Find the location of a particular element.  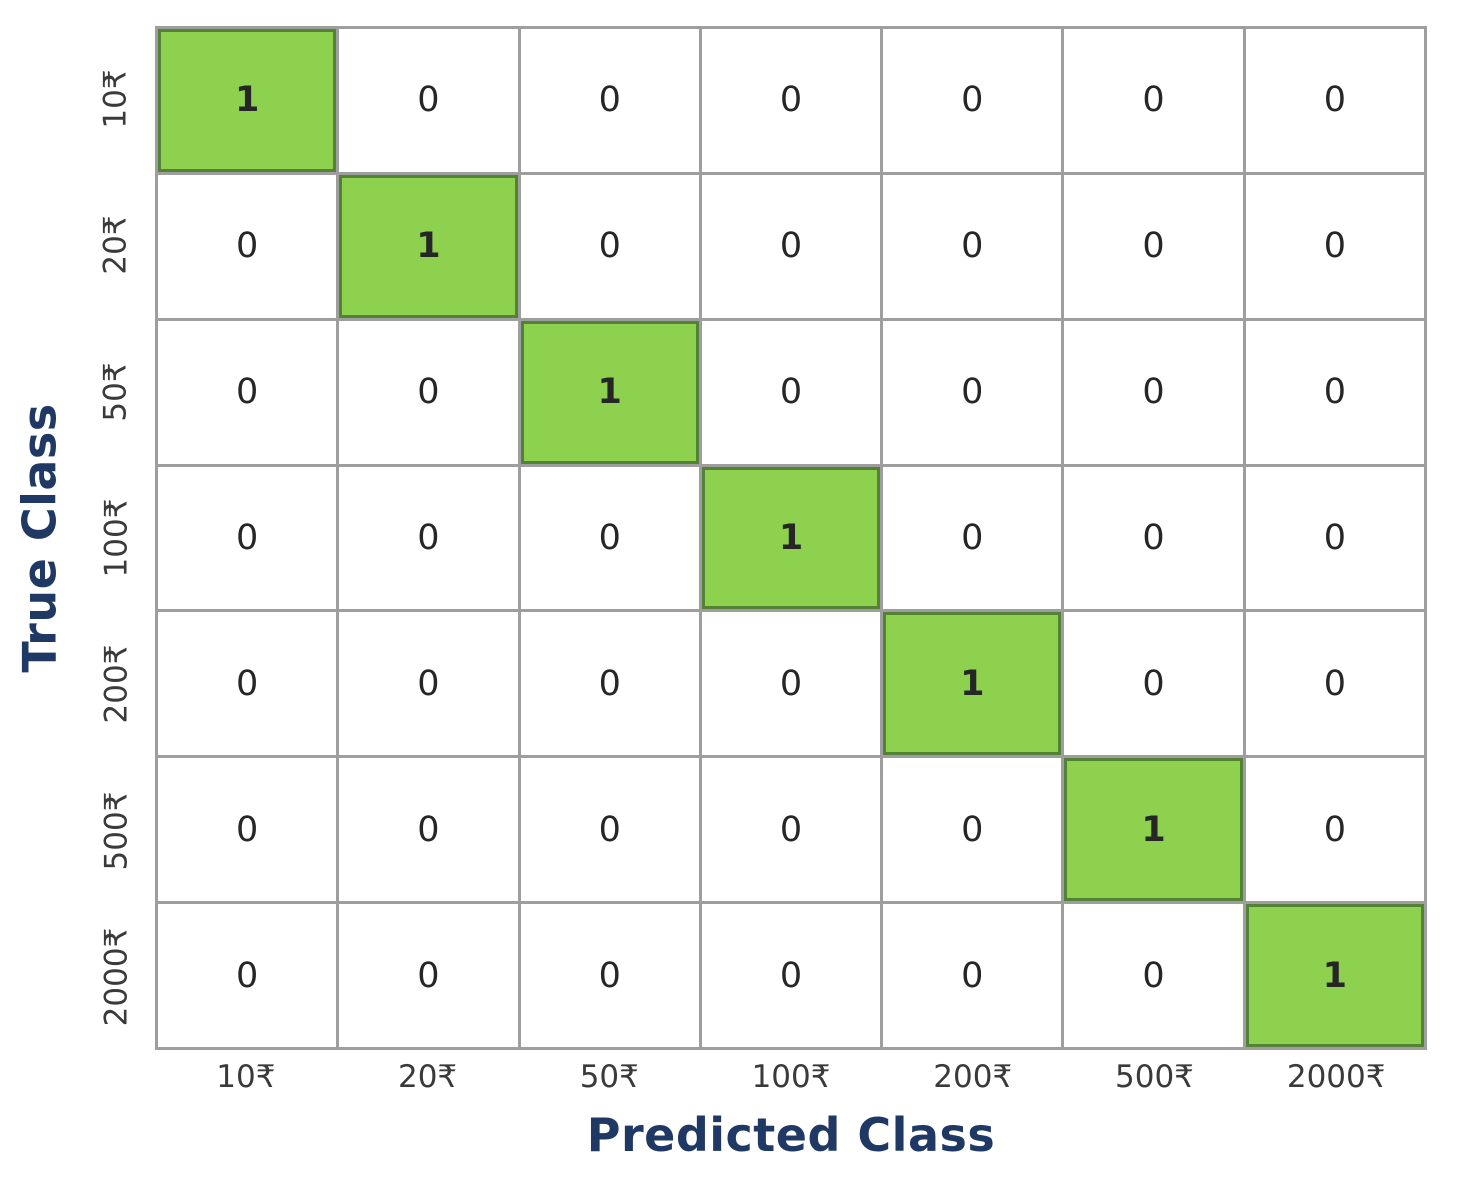

matrix-cell-r5-c1: 0 is located at coordinates (428, 830).